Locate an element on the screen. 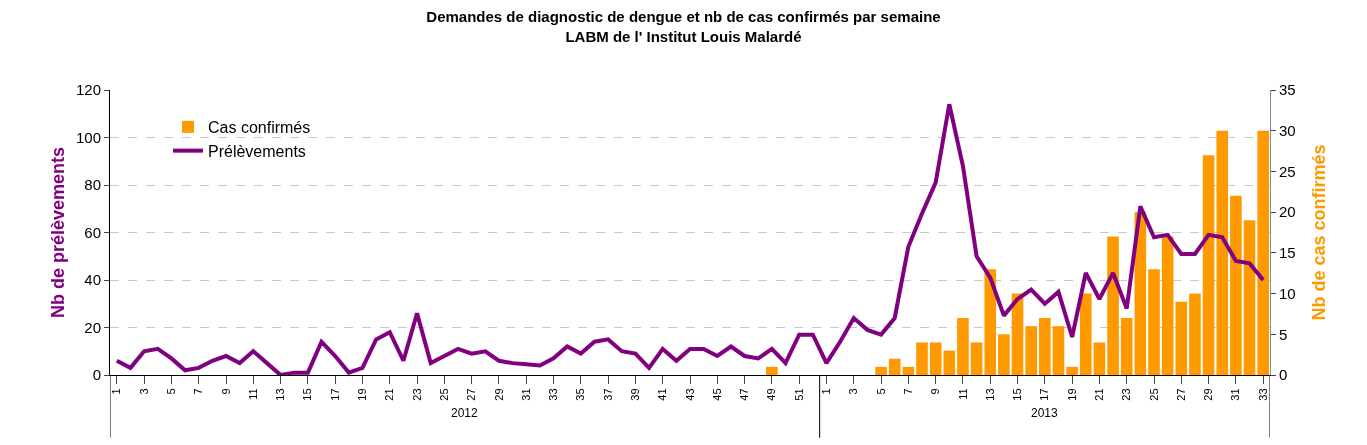 The width and height of the screenshot is (1367, 445). y2-tick-label: 25 is located at coordinates (1287, 171).